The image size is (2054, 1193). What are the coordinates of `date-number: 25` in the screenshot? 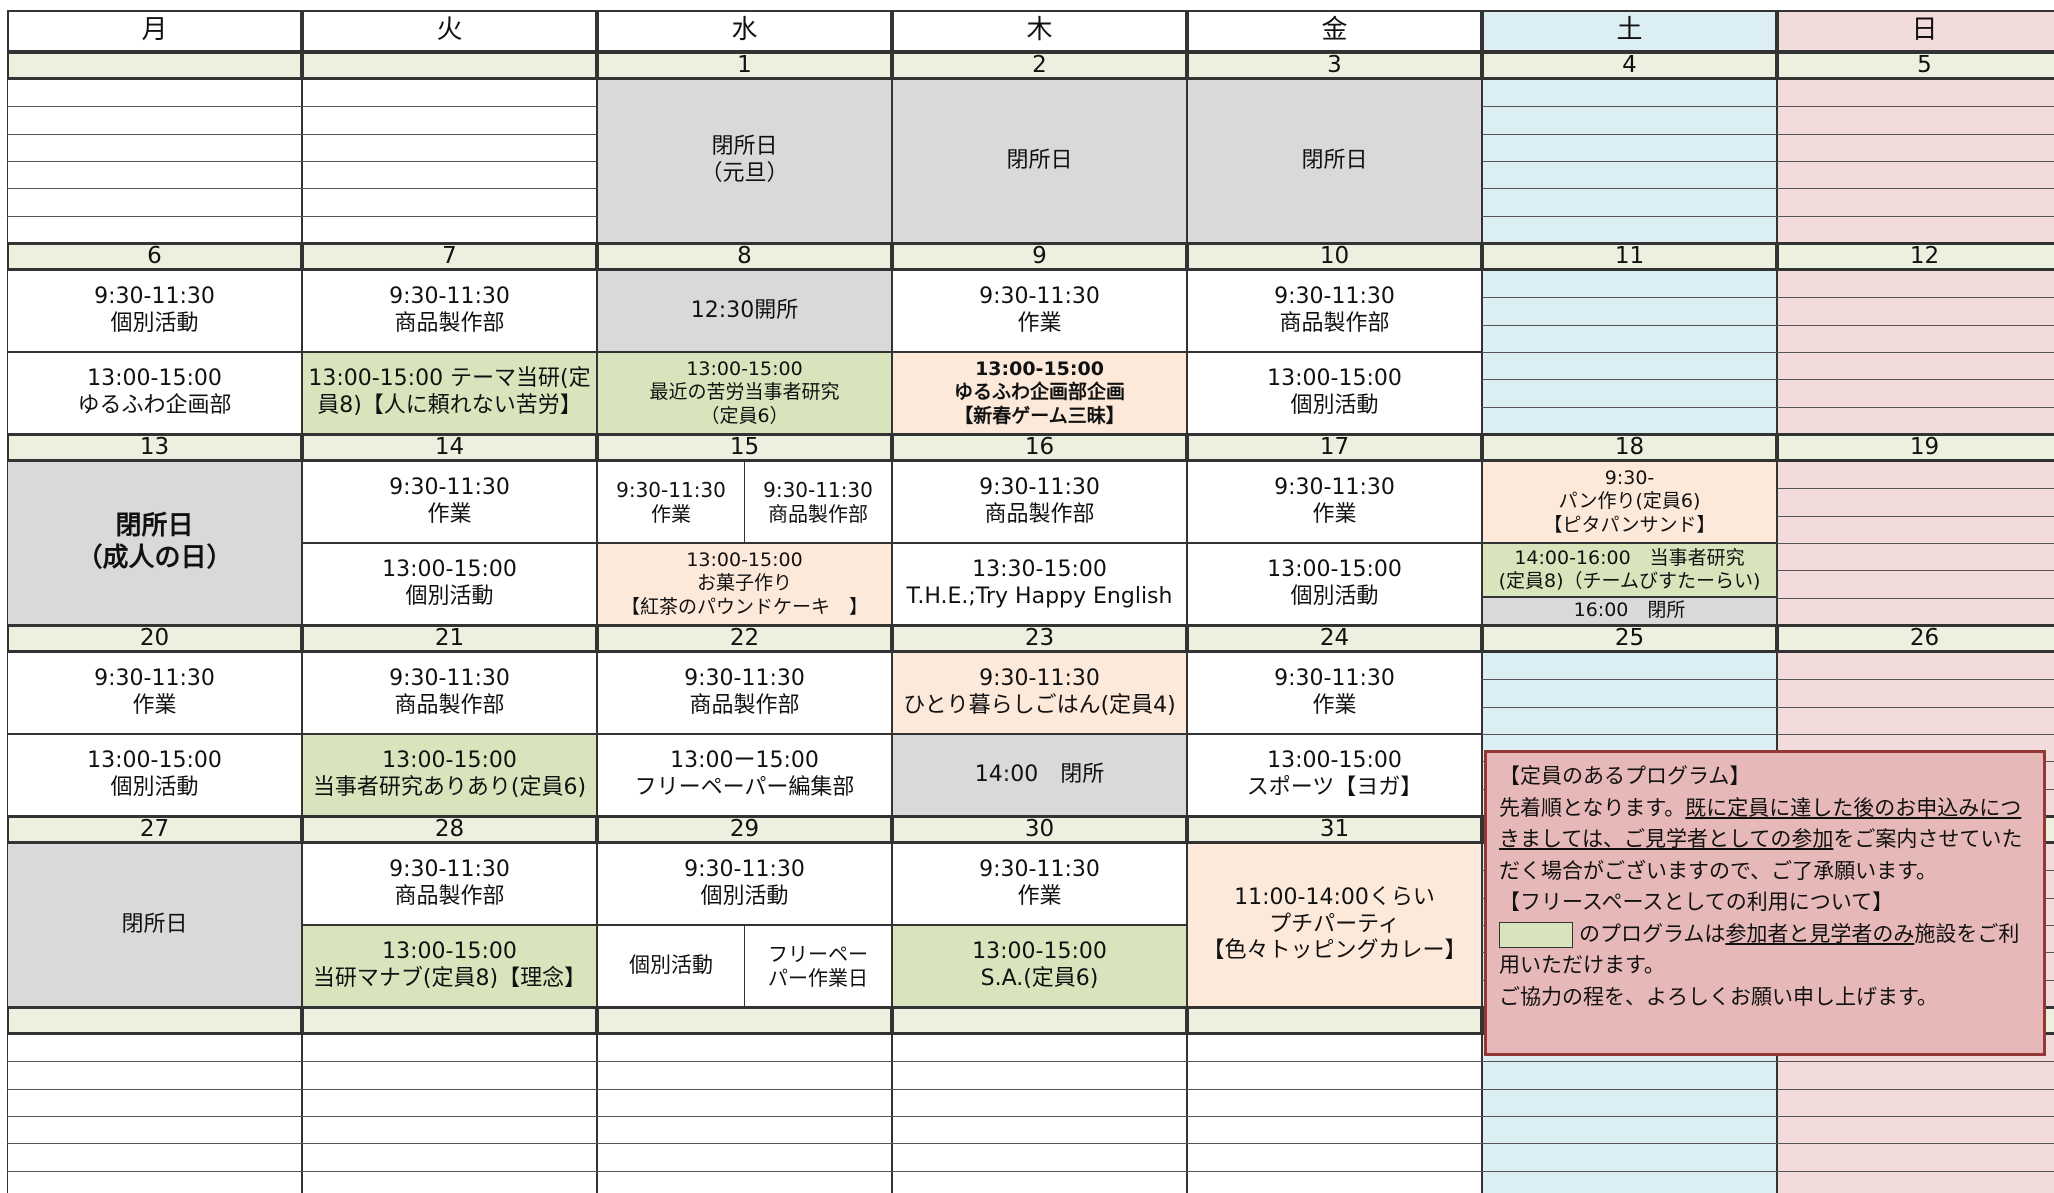 It's located at (1629, 638).